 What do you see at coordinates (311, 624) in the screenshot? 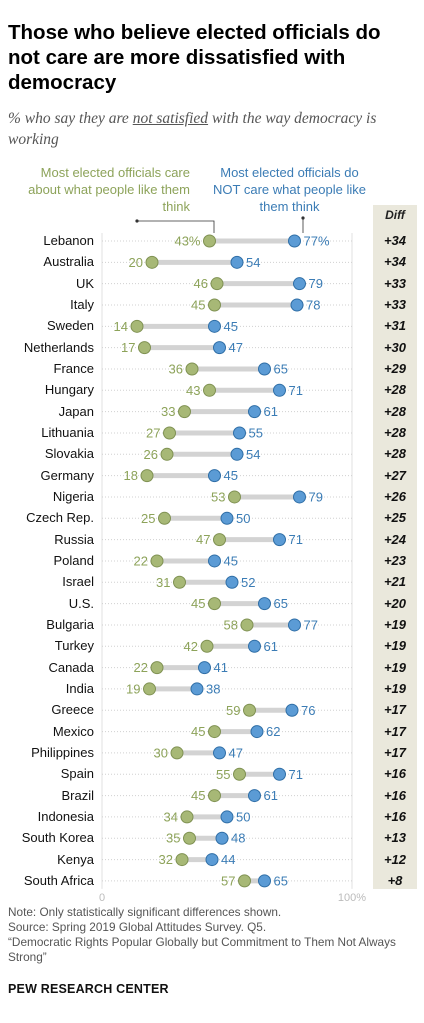
I see `not-care-value-label: 77` at bounding box center [311, 624].